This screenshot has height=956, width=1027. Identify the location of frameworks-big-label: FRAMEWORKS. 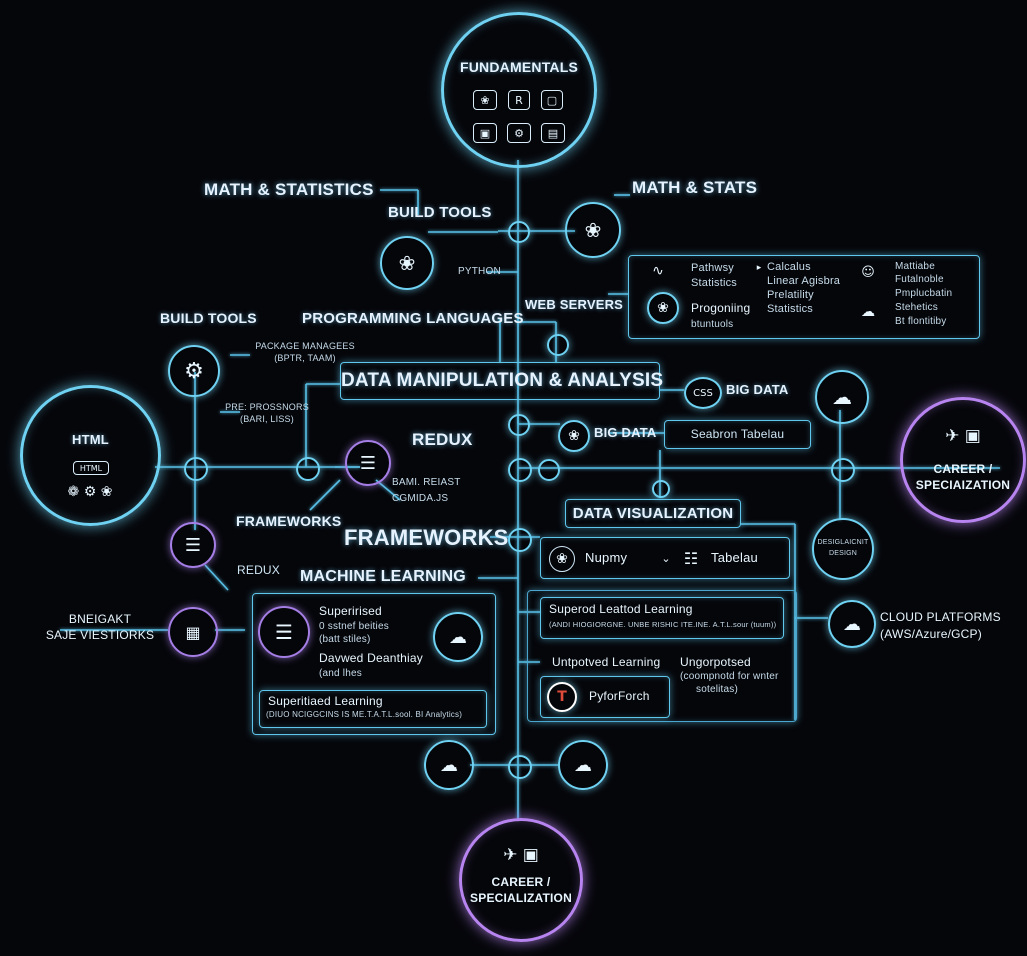
(426, 537).